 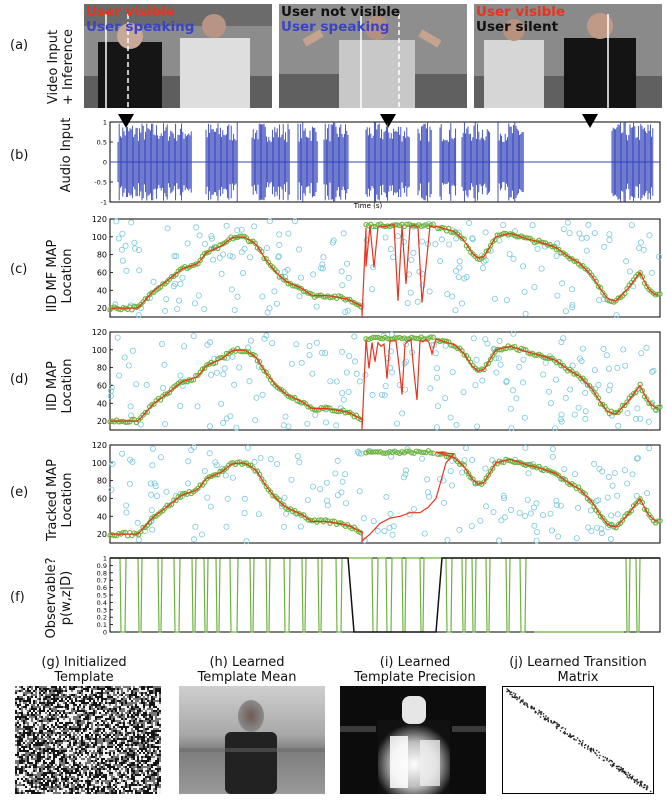 I want to click on observable-ytick-label: 0.1, so click(x=102, y=625).